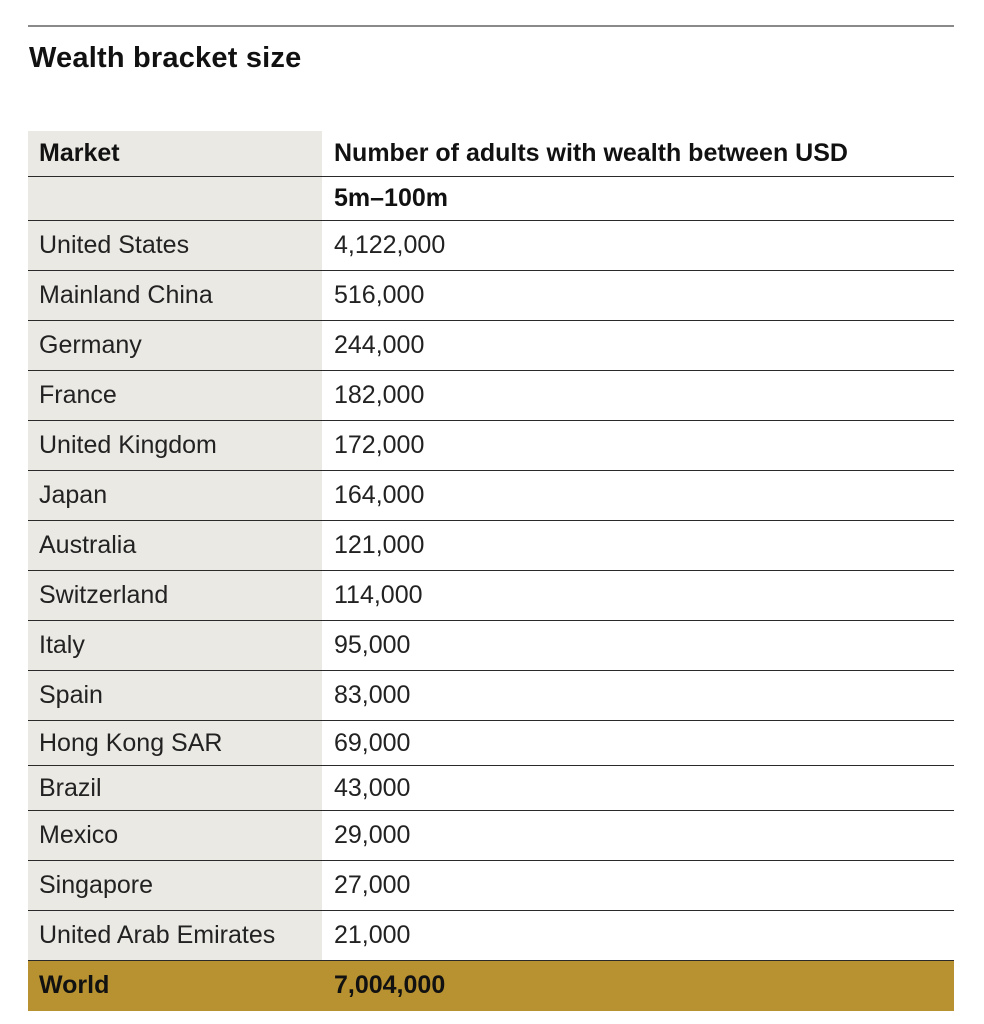 The image size is (984, 1024). What do you see at coordinates (379, 295) in the screenshot?
I see `value-cell: 516,000` at bounding box center [379, 295].